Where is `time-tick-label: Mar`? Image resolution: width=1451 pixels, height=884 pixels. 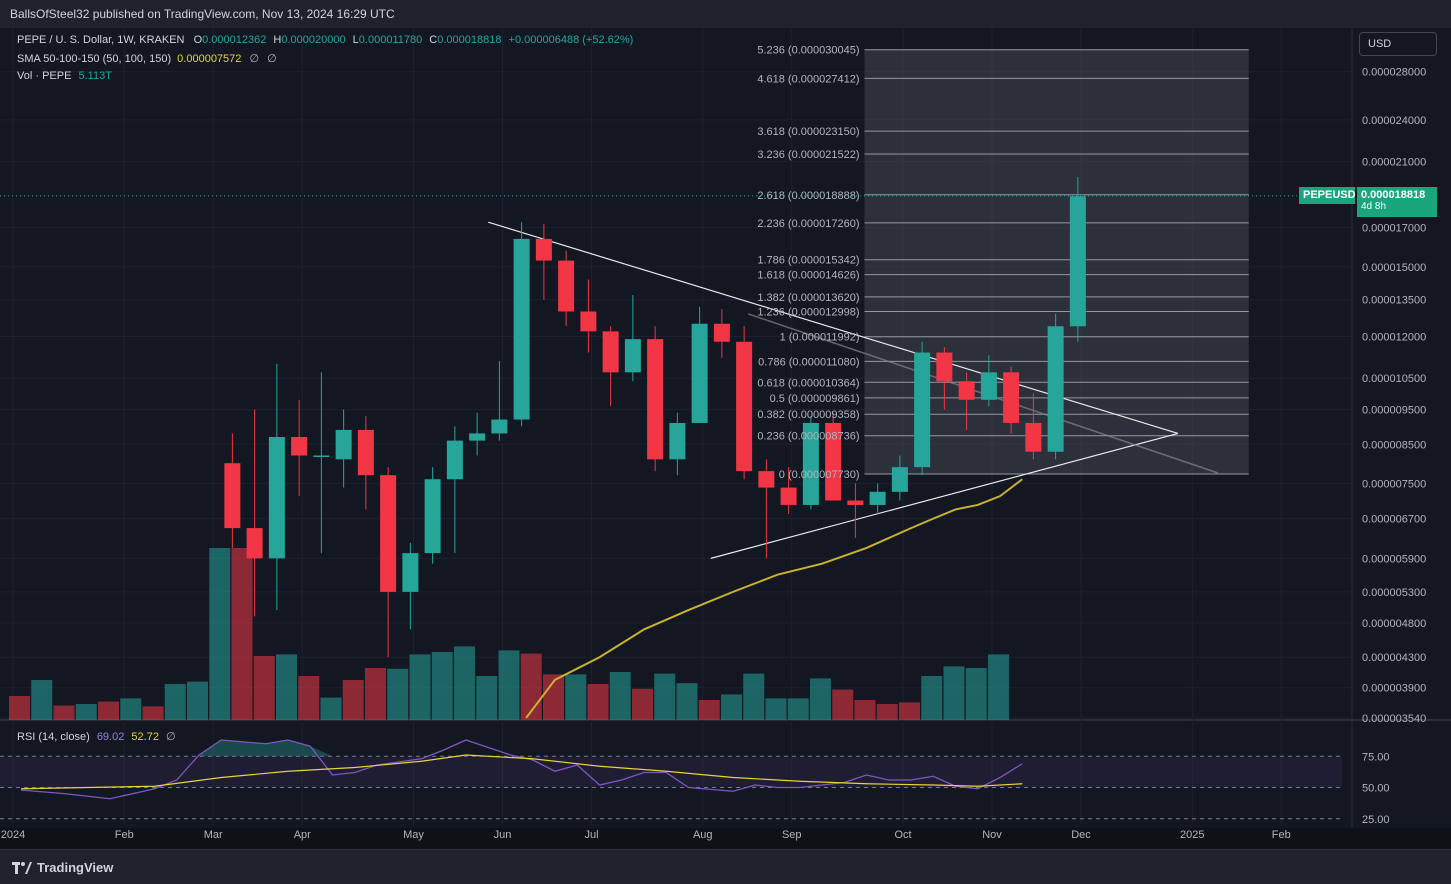
time-tick-label: Mar is located at coordinates (213, 835).